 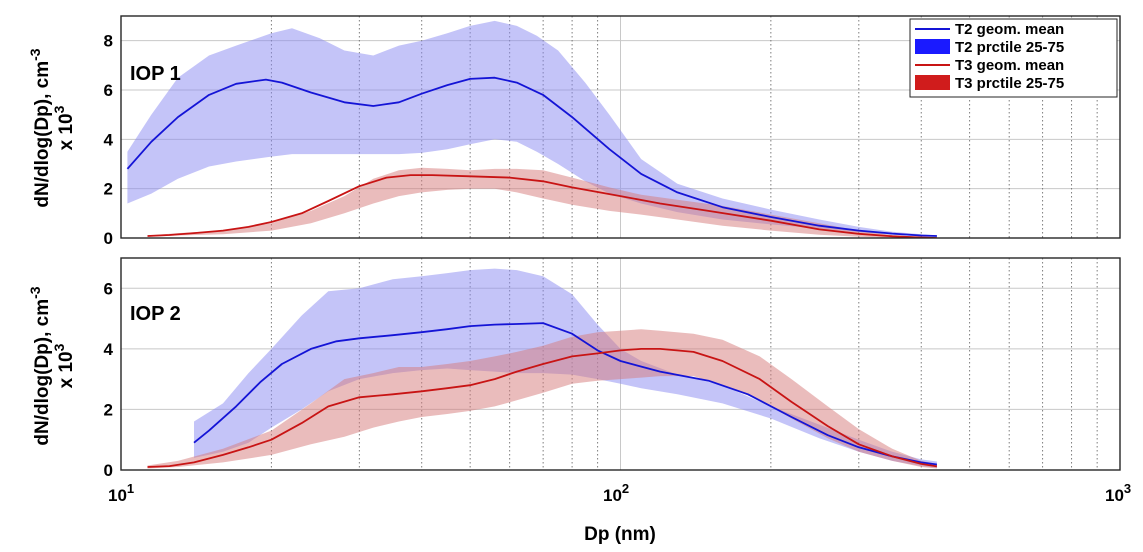 I want to click on band-t3-prctile-25-75-iop1, so click(x=542, y=202).